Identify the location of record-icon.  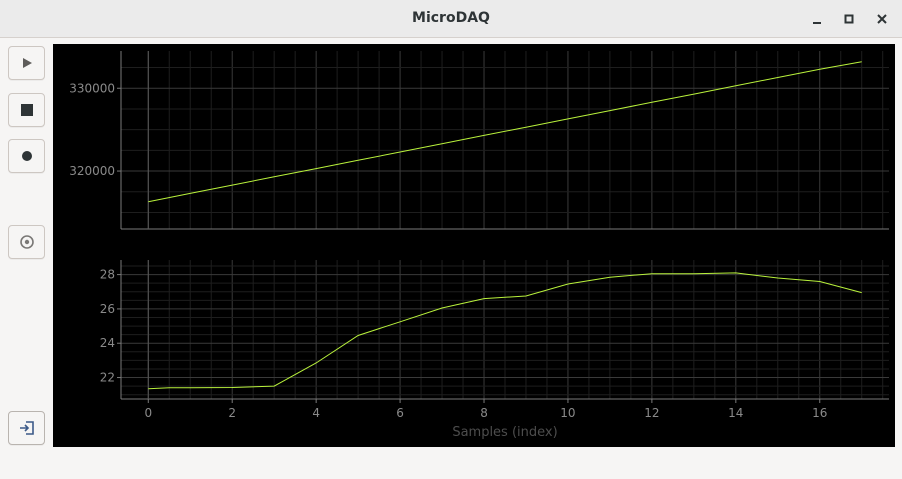
(26, 156).